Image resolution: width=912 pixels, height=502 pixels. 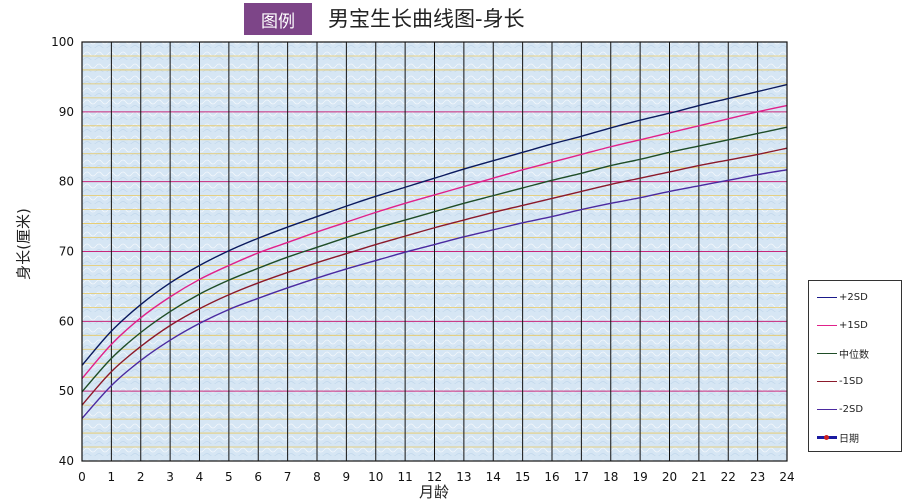 I want to click on y-tick-label: 70, so click(x=66, y=252).